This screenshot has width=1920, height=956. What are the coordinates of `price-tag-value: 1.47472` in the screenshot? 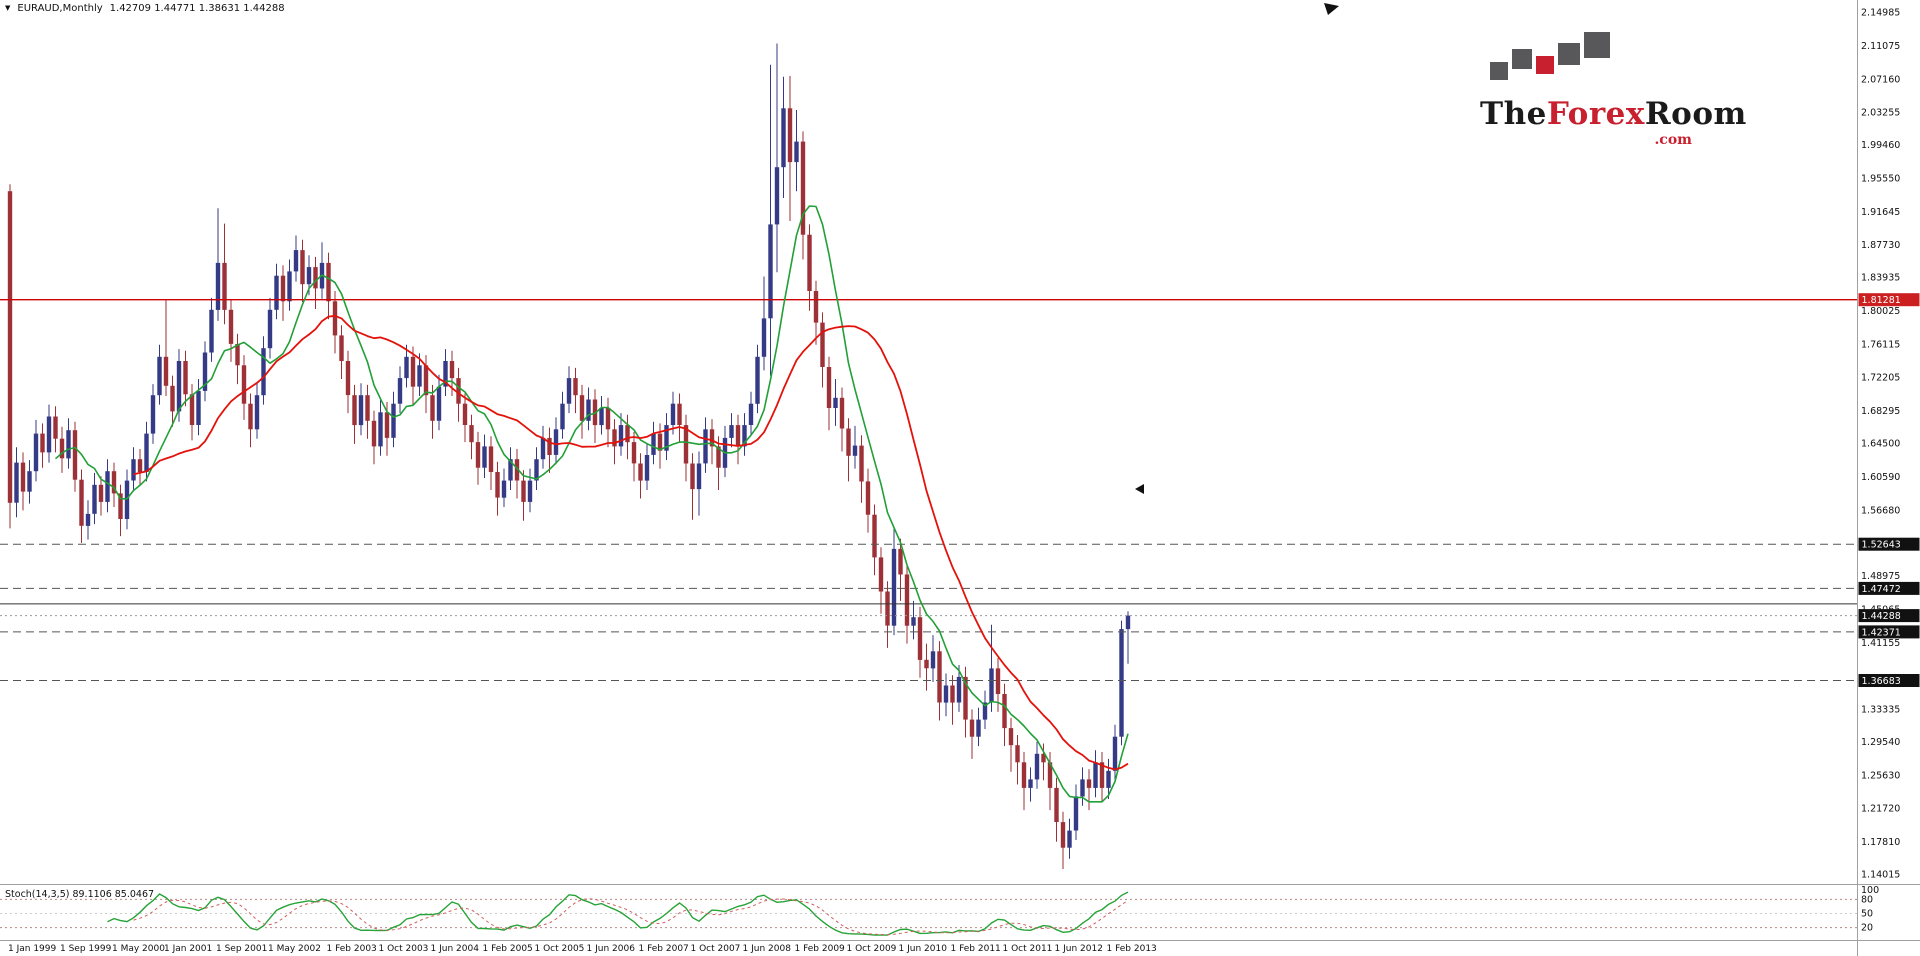 It's located at (1881, 589).